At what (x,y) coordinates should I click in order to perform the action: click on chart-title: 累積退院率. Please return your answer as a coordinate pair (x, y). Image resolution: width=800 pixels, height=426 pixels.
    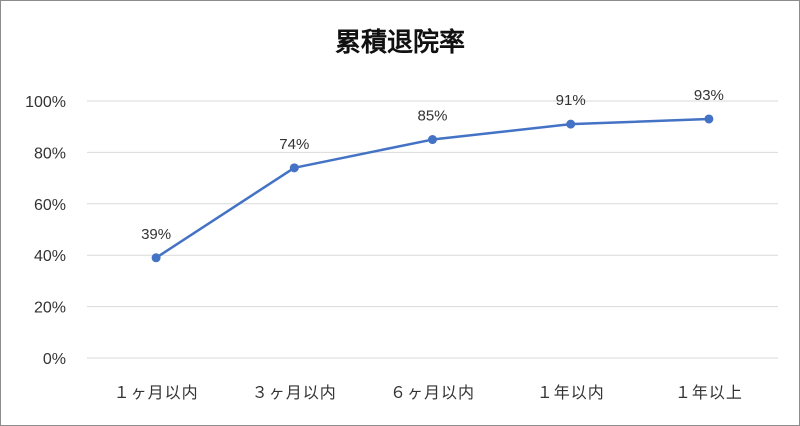
    Looking at the image, I should click on (399, 43).